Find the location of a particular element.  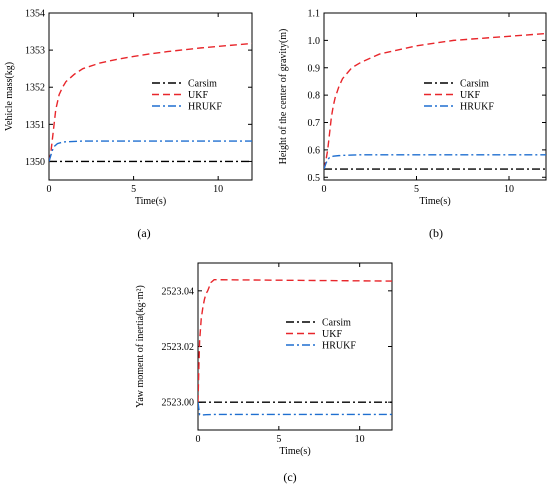

y-tick-label: 1.1 is located at coordinates (314, 14).